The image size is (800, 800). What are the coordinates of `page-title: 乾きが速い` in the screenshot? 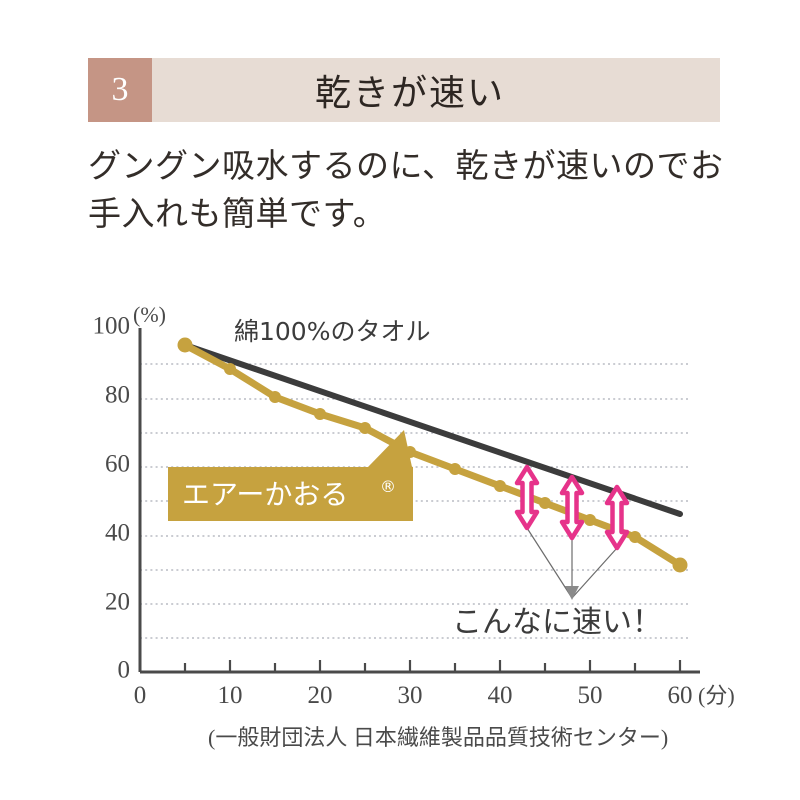 It's located at (409, 93).